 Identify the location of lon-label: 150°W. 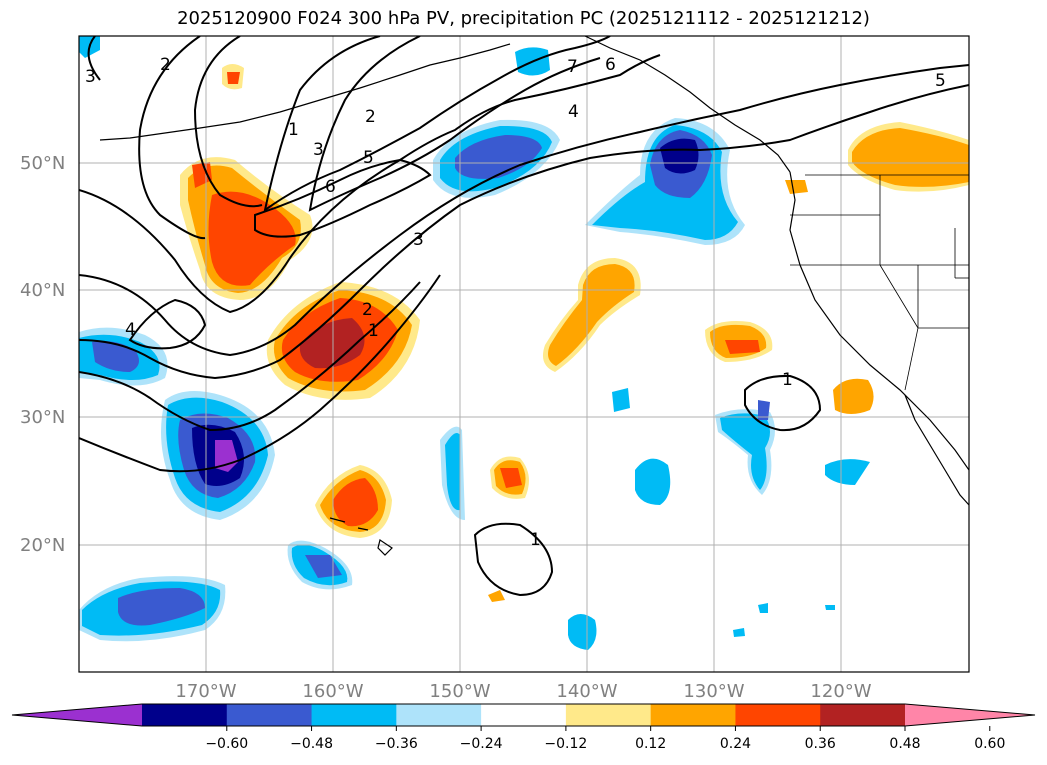
(459, 691).